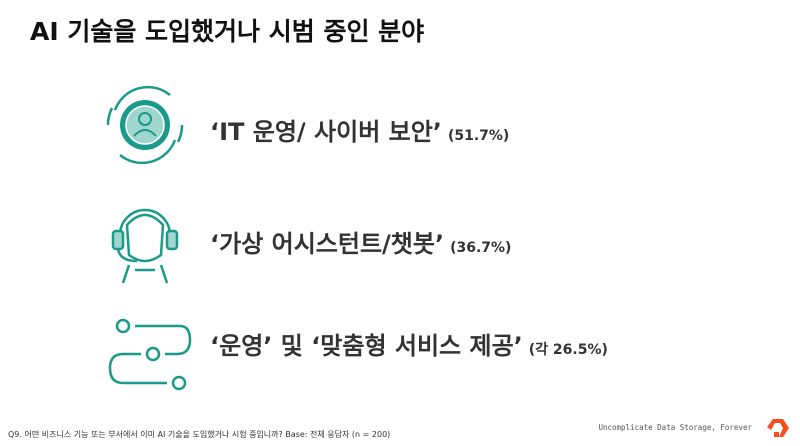 This screenshot has height=446, width=800. Describe the element at coordinates (778, 428) in the screenshot. I see `logo` at that location.